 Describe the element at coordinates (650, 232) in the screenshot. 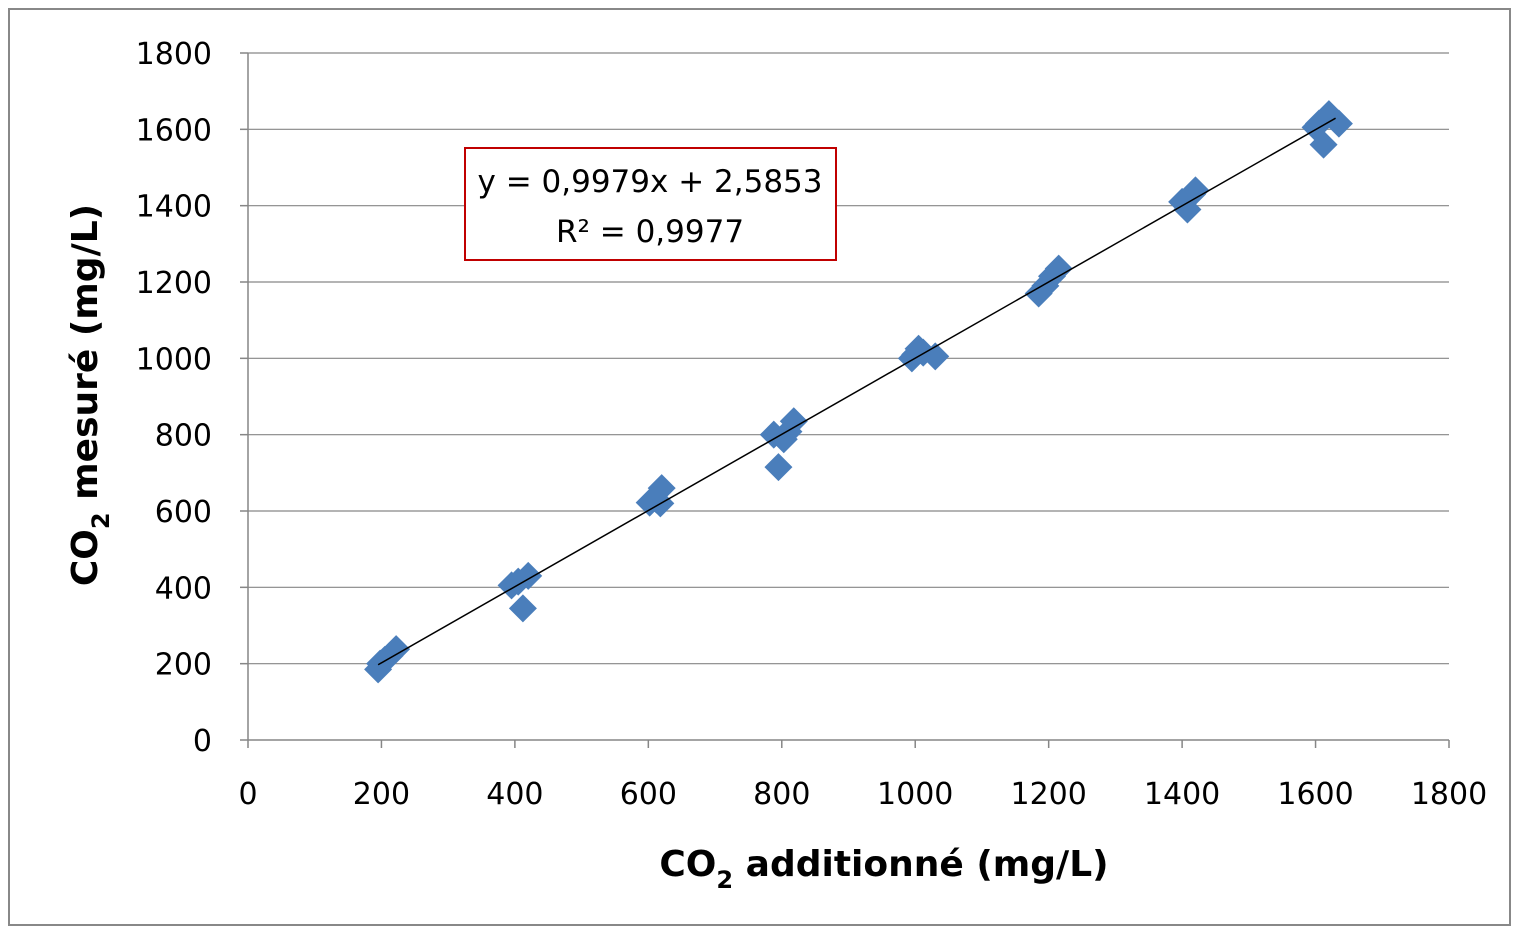

I see `trend-r-squared: R² = 0,9977` at that location.